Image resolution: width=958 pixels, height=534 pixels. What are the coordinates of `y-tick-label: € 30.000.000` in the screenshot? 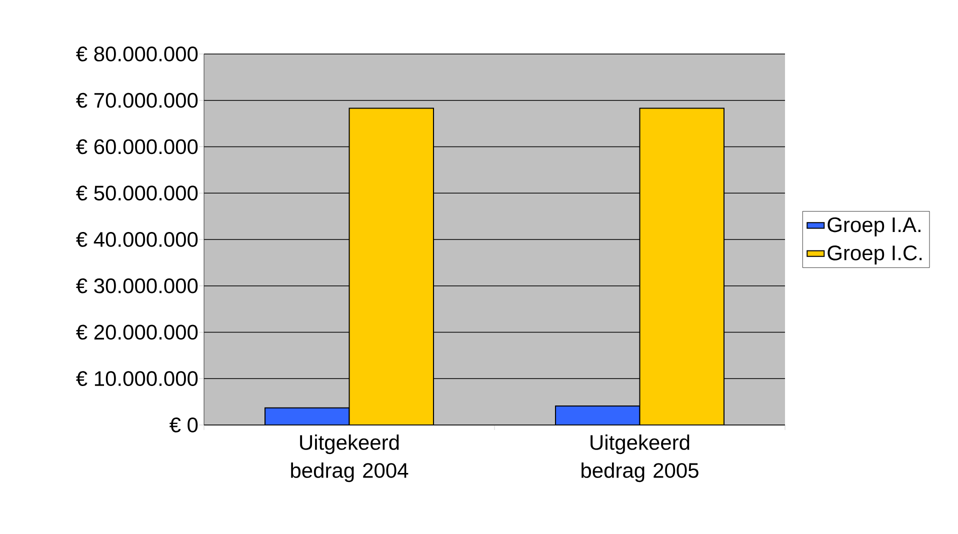 It's located at (137, 286).